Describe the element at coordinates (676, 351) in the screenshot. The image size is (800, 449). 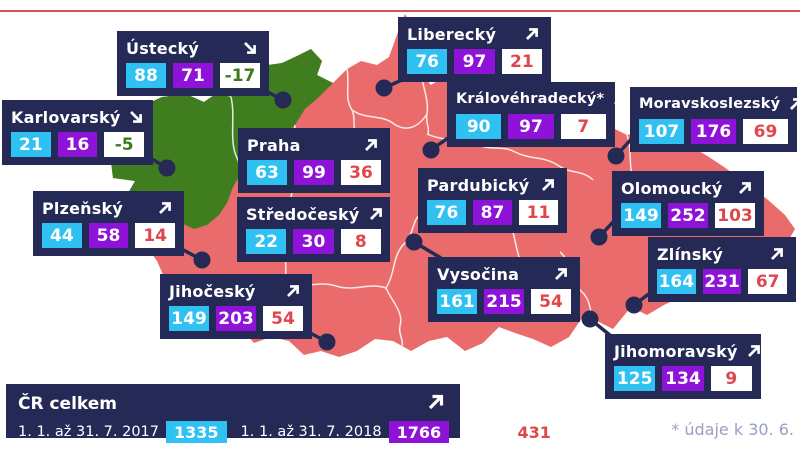
I see `region-name: Jihomoravský` at that location.